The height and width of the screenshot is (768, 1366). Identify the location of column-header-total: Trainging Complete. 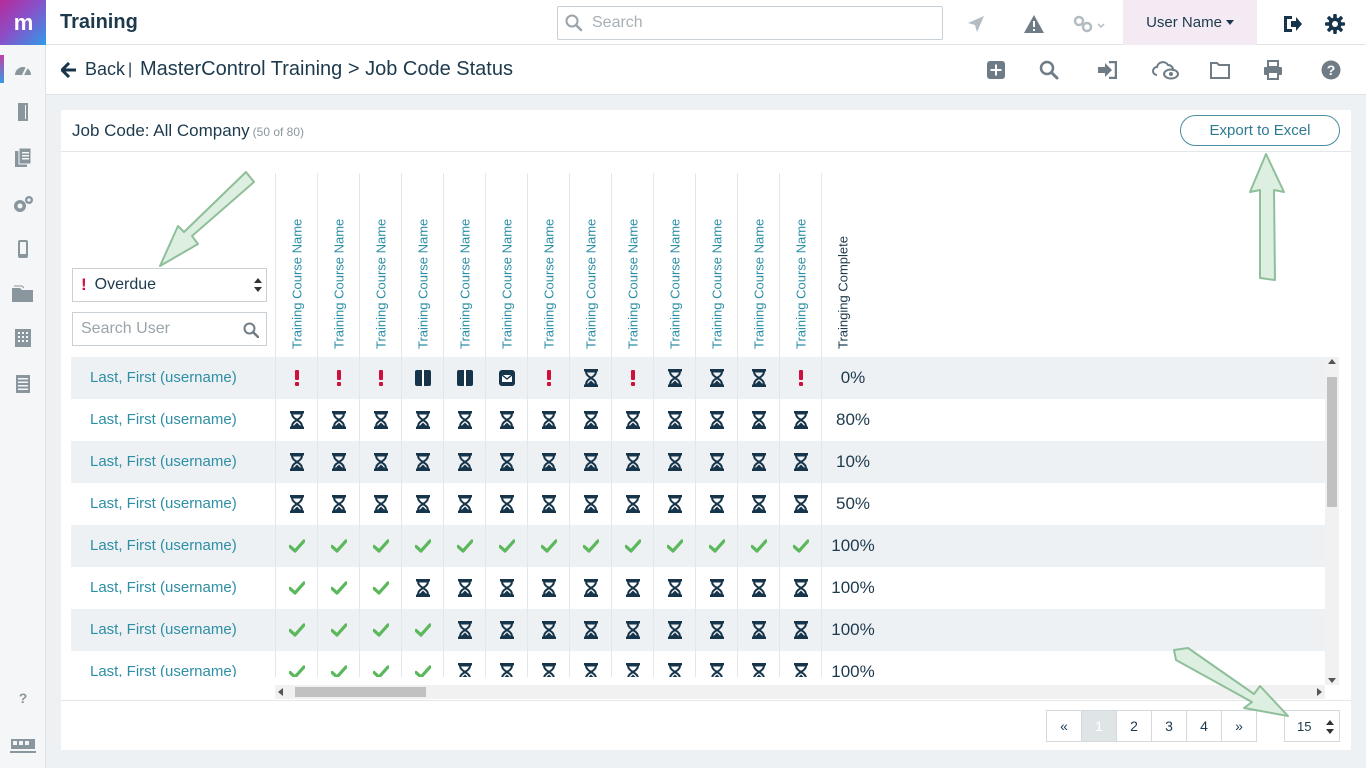
(842, 265).